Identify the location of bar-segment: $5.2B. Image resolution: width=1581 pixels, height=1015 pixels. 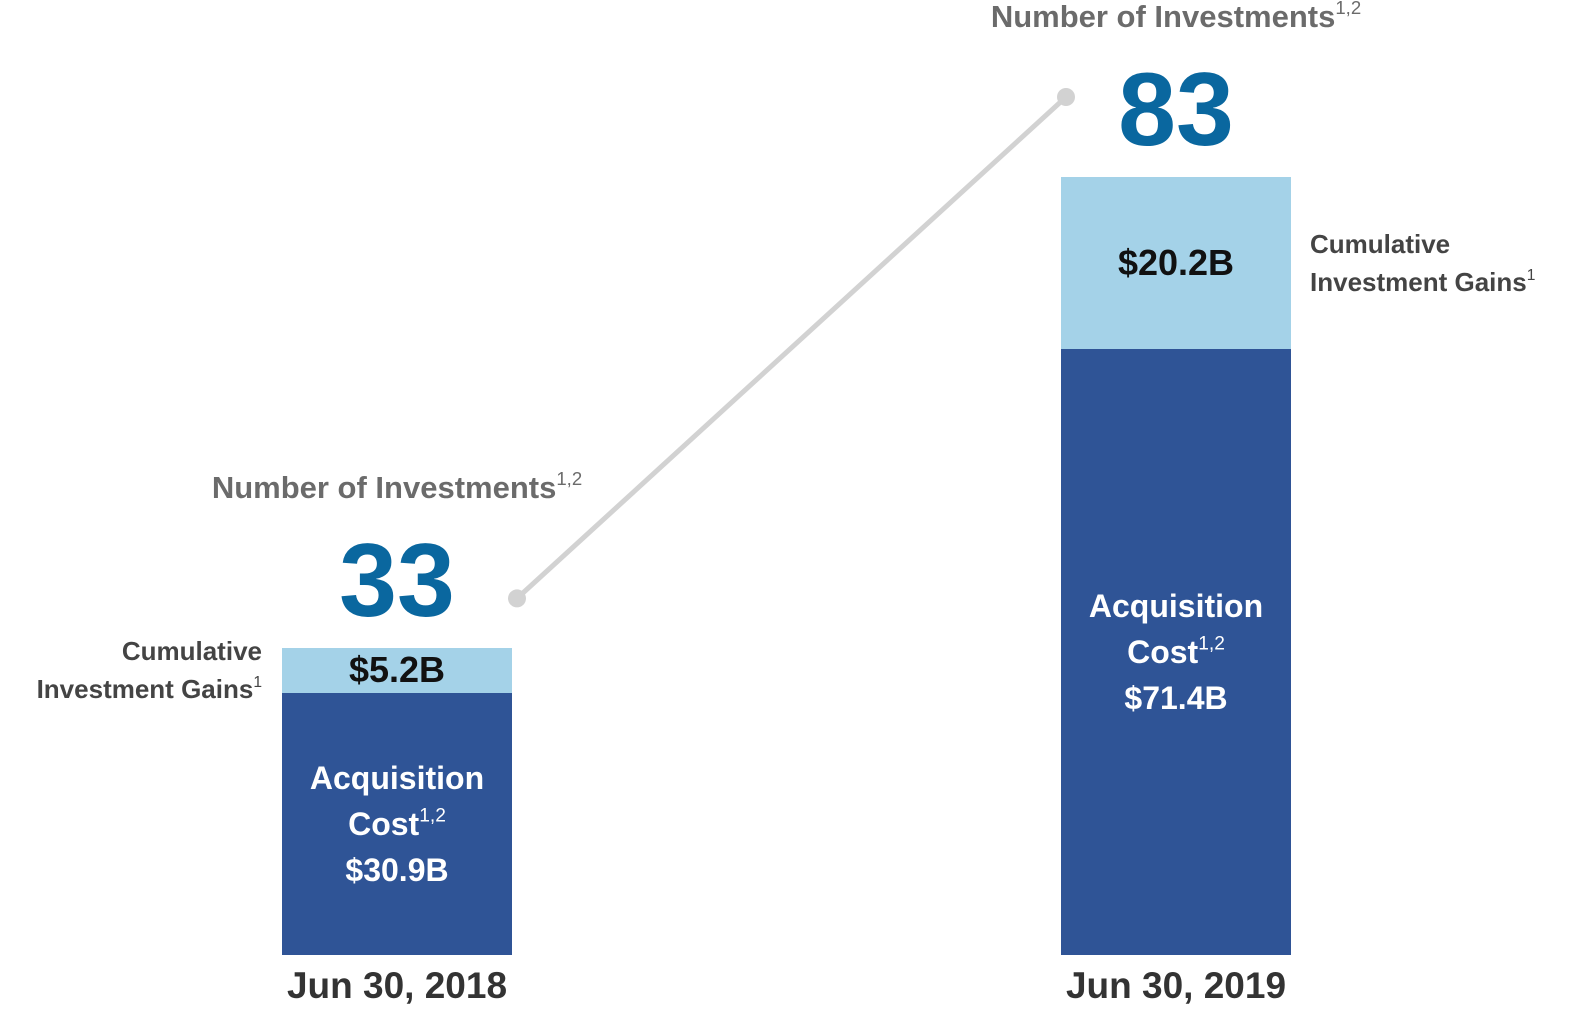
(397, 670).